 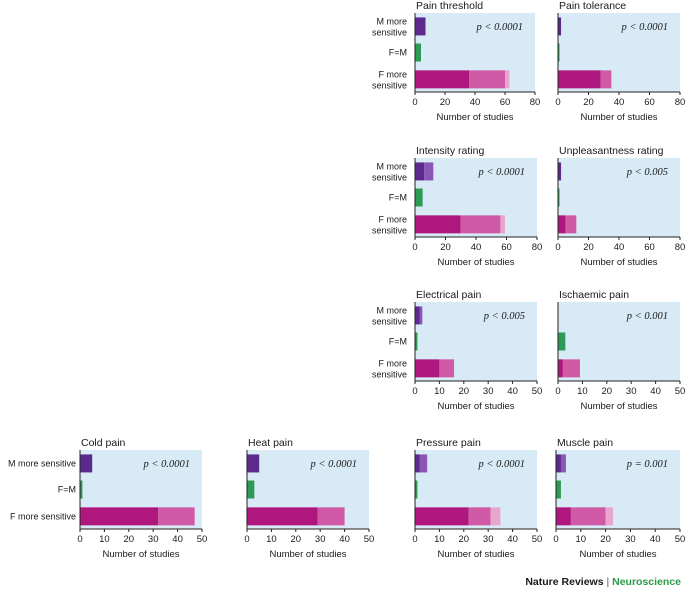 I want to click on intensity-rating-cat-f-more-sensitive-l1: F more, so click(x=392, y=219).